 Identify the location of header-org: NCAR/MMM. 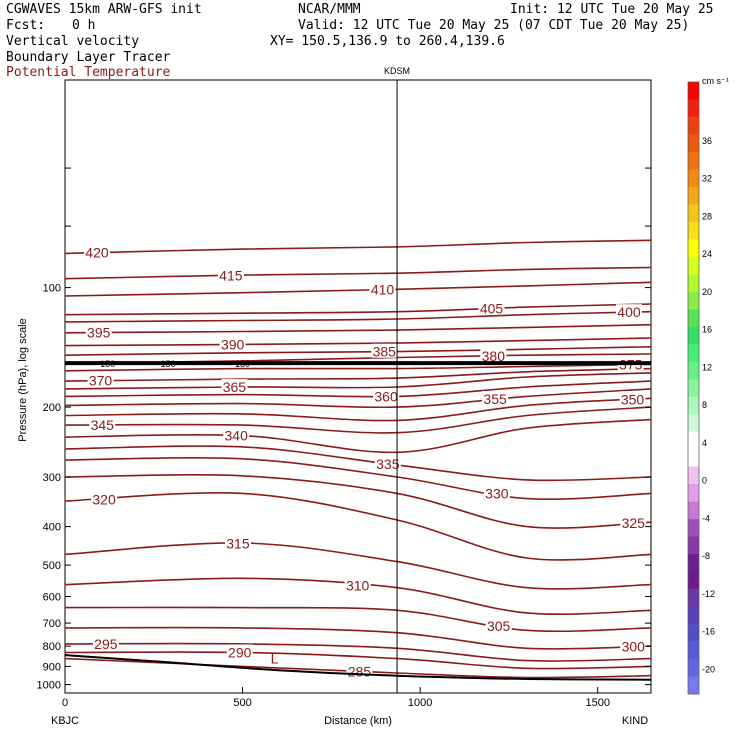
(329, 9).